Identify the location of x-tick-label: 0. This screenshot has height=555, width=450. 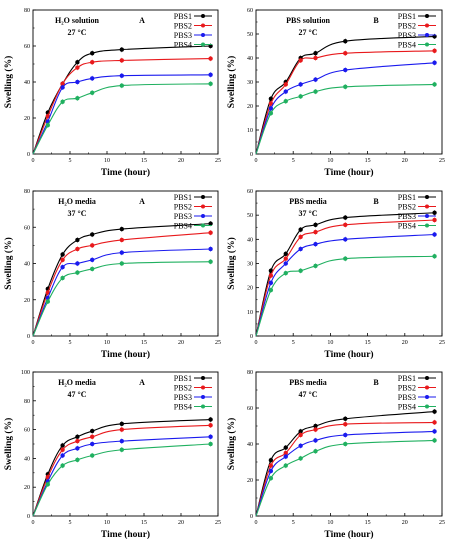
(33, 523).